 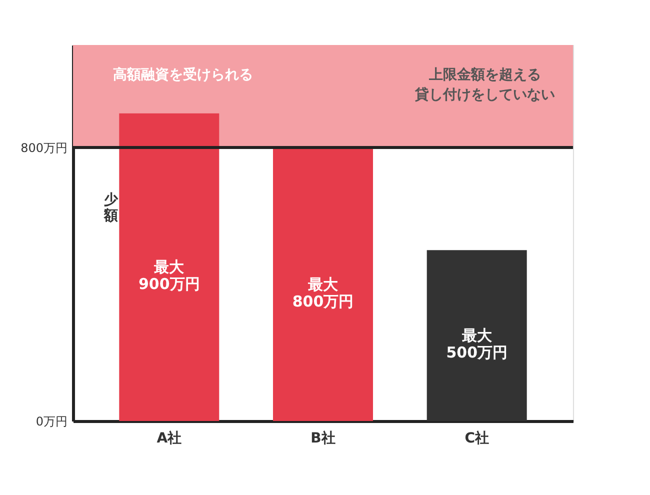 I want to click on x-tick-label: B社, so click(x=323, y=438).